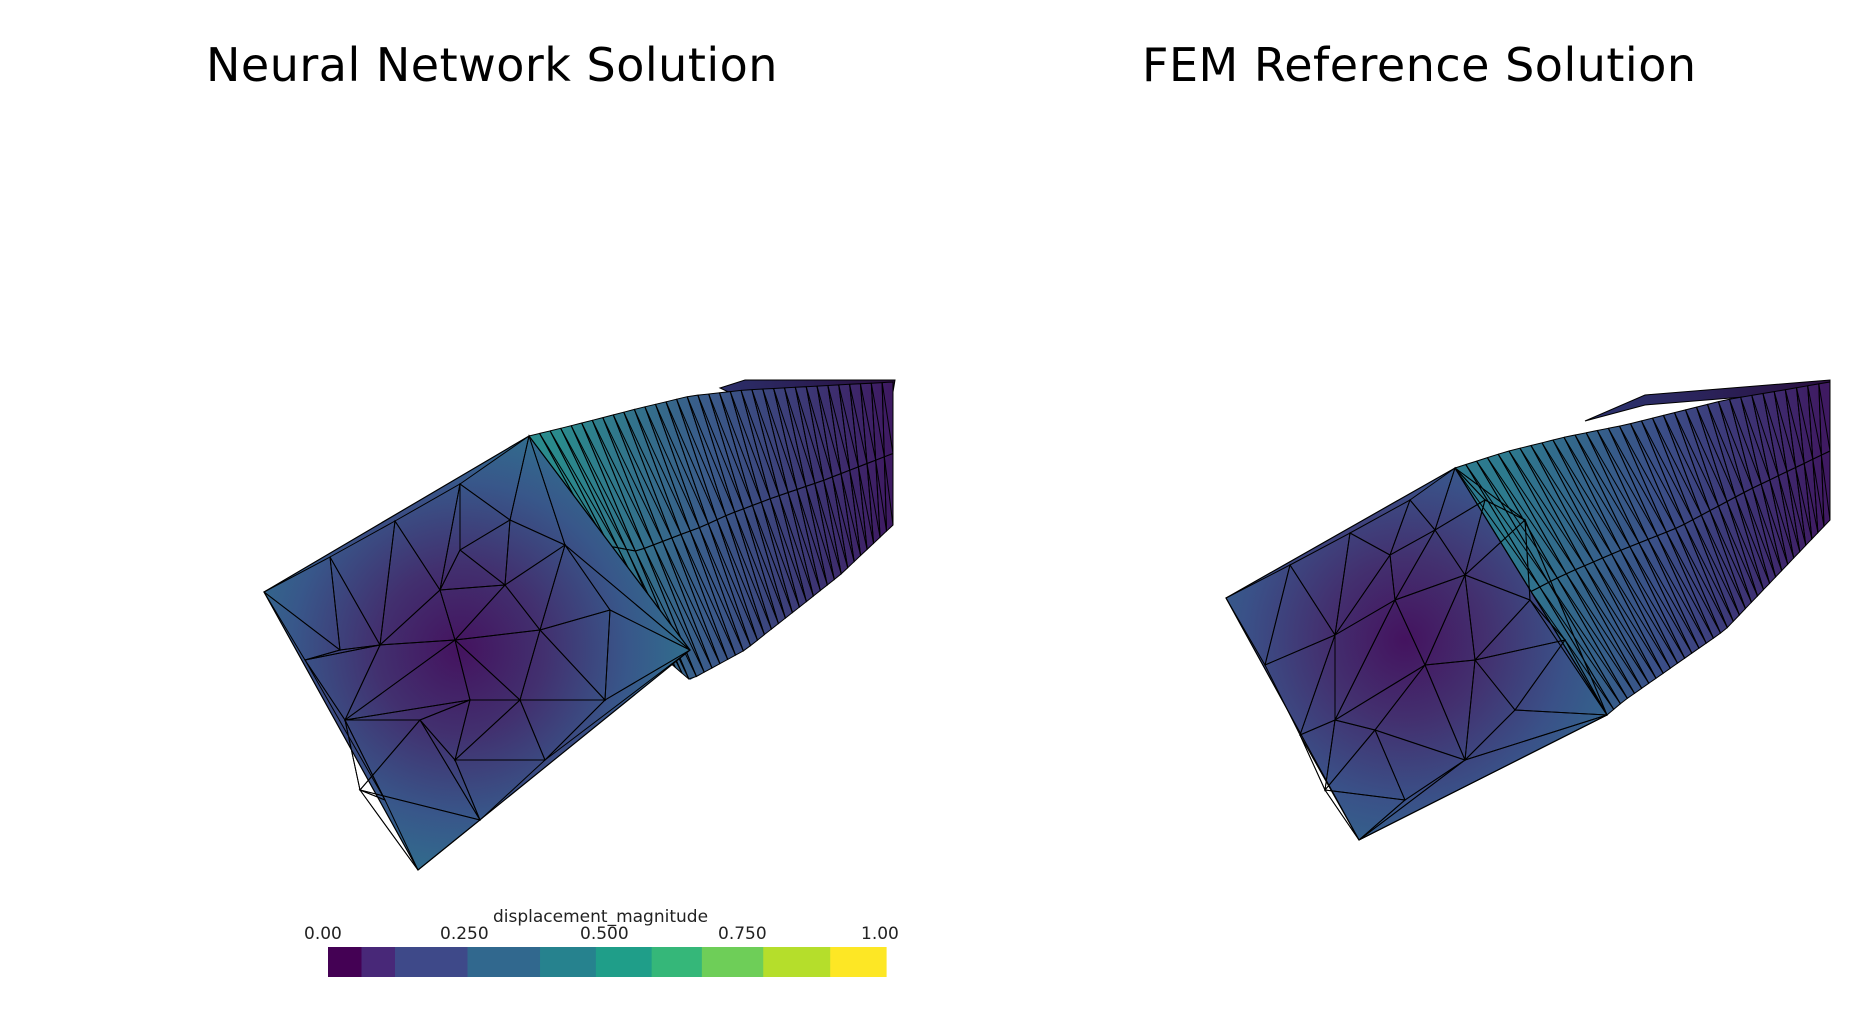  I want to click on colorbar-tick-4: 1.00, so click(880, 934).